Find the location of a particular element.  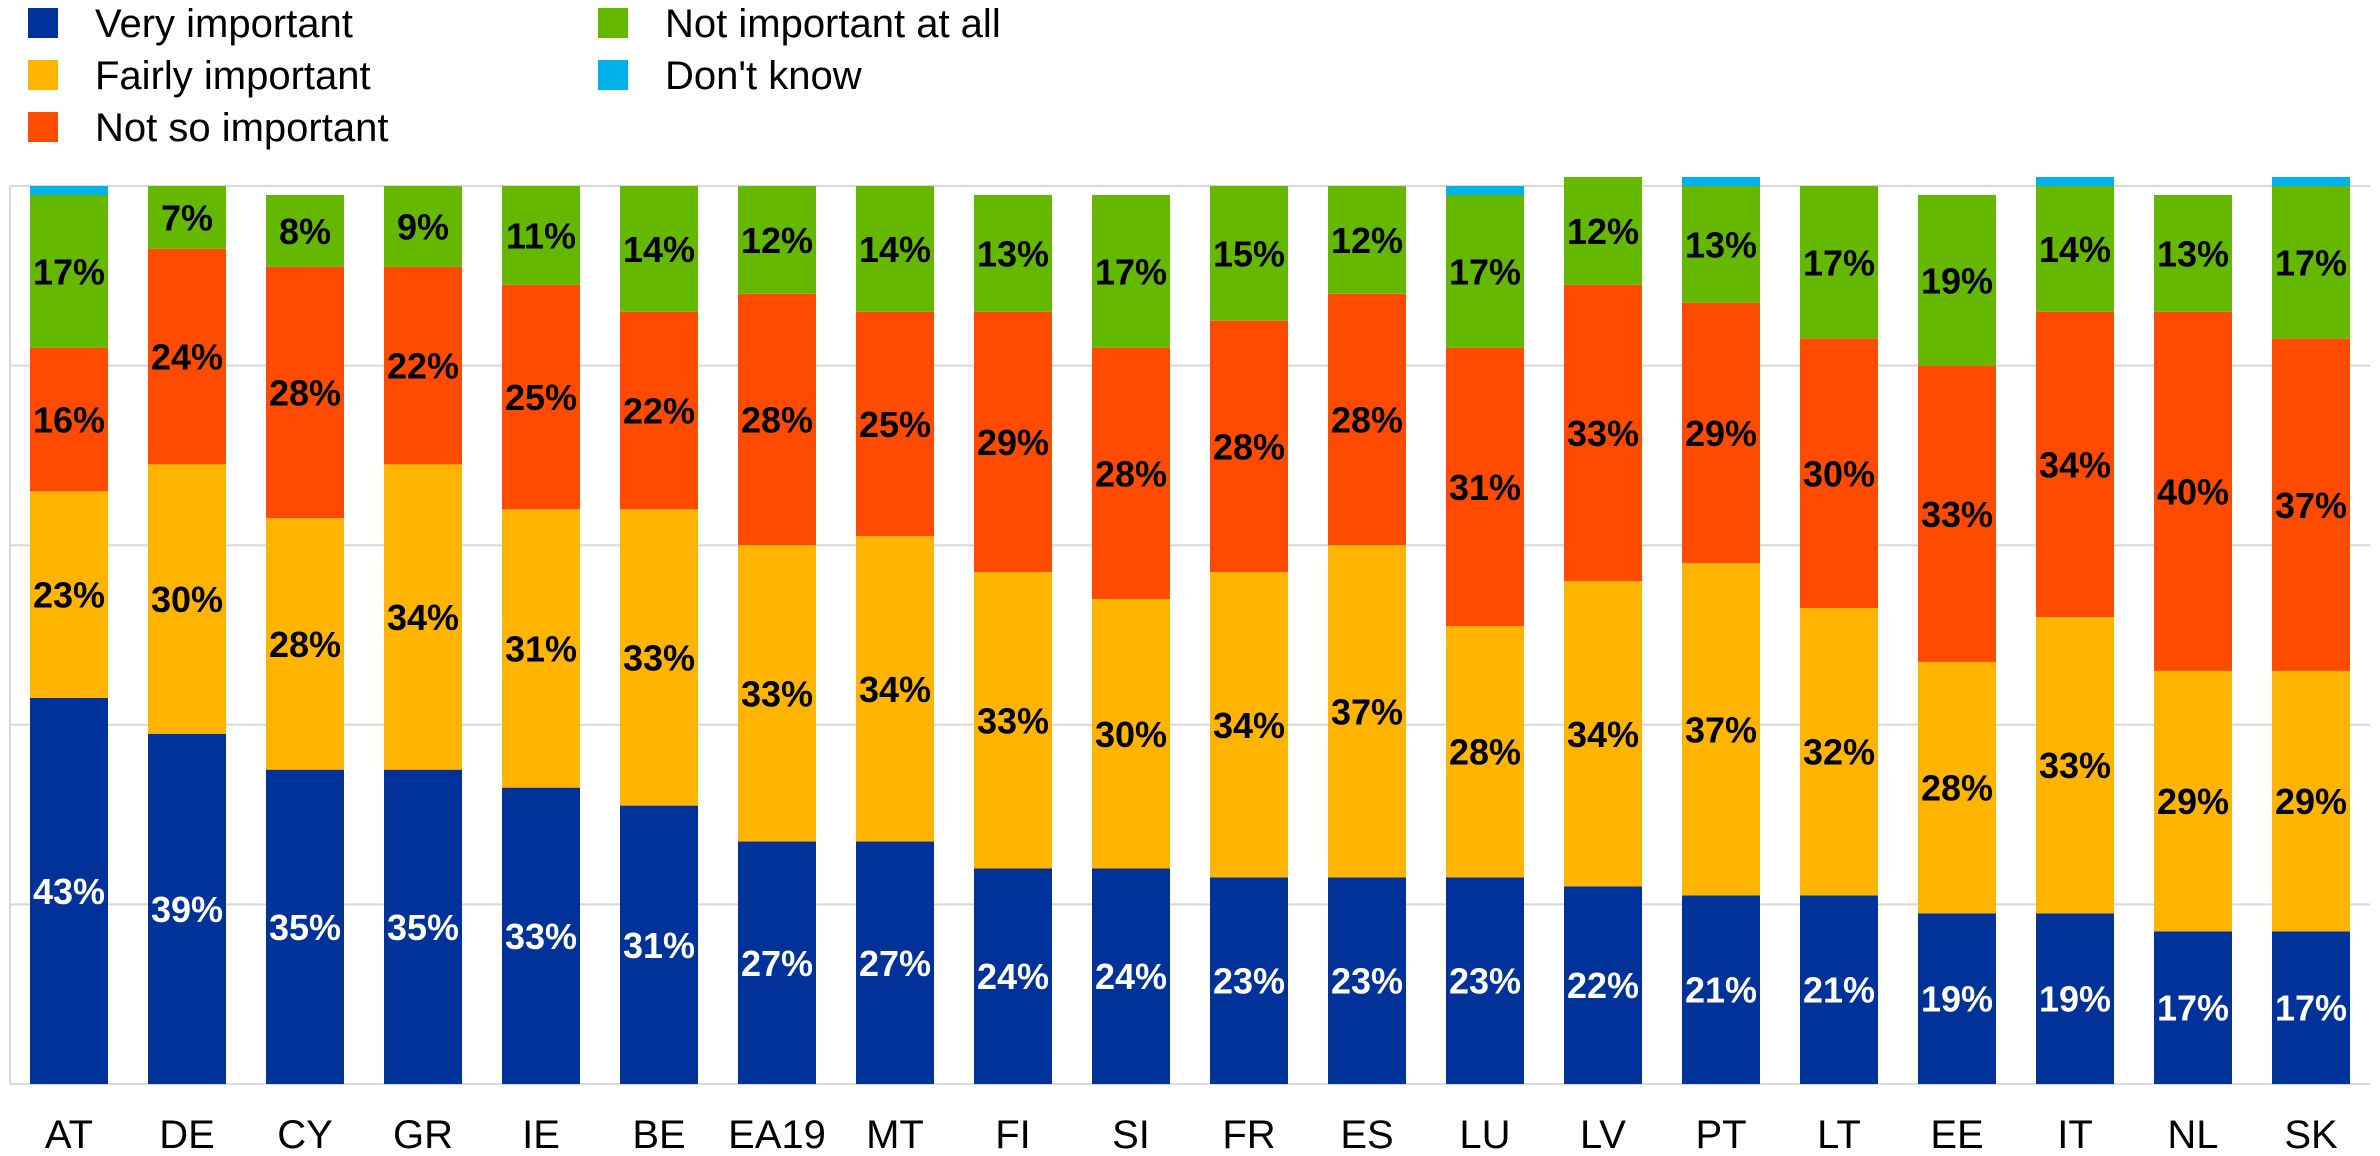

data-label-fr-not-so-important: 28% is located at coordinates (1249, 446).